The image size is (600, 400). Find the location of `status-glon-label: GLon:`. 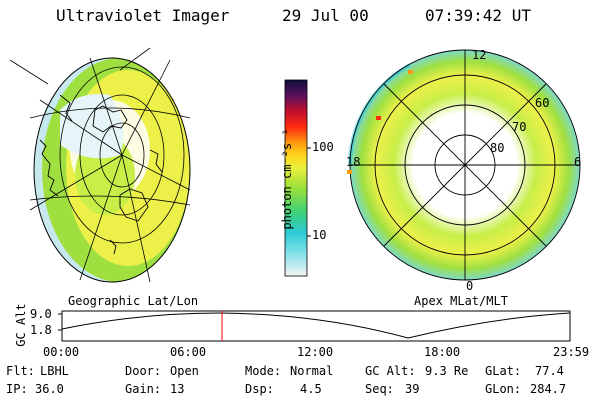

status-glon-label: GLon: is located at coordinates (503, 389).